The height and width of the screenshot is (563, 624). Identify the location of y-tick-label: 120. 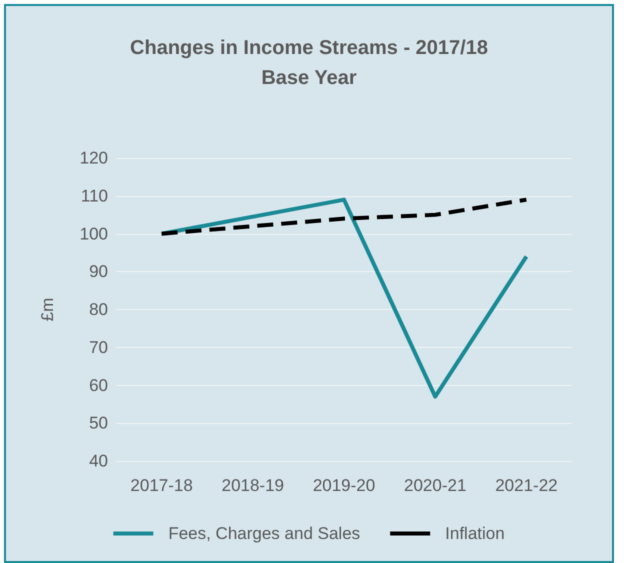
(94, 158).